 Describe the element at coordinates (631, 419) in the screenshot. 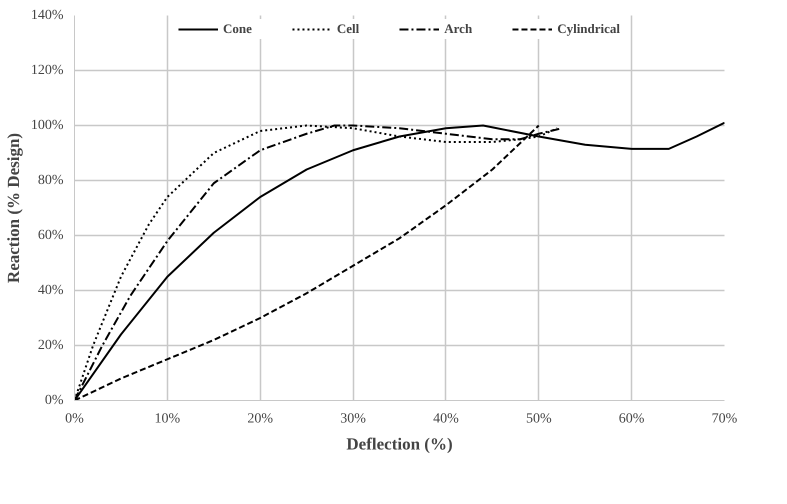

I see `x-tick-label: 60%` at that location.